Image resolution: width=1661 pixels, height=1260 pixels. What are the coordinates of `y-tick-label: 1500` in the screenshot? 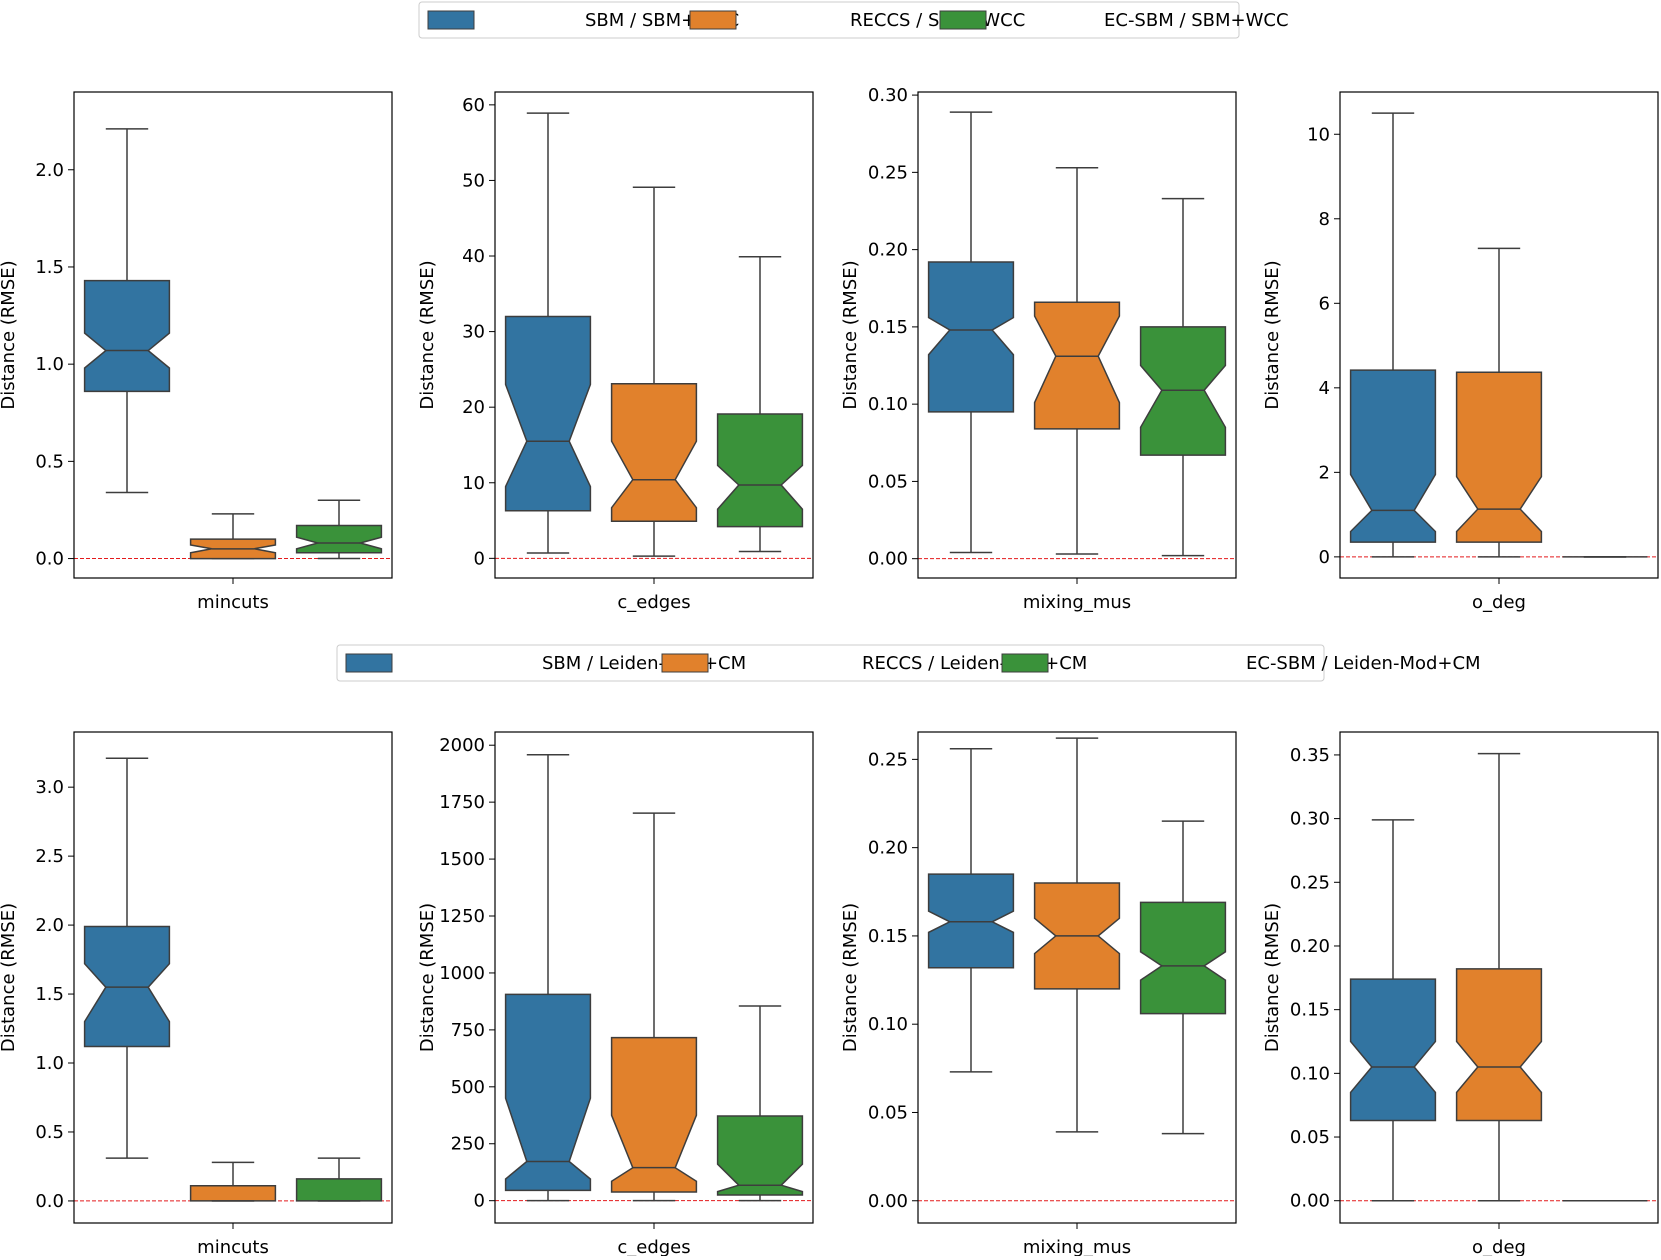 It's located at (462, 859).